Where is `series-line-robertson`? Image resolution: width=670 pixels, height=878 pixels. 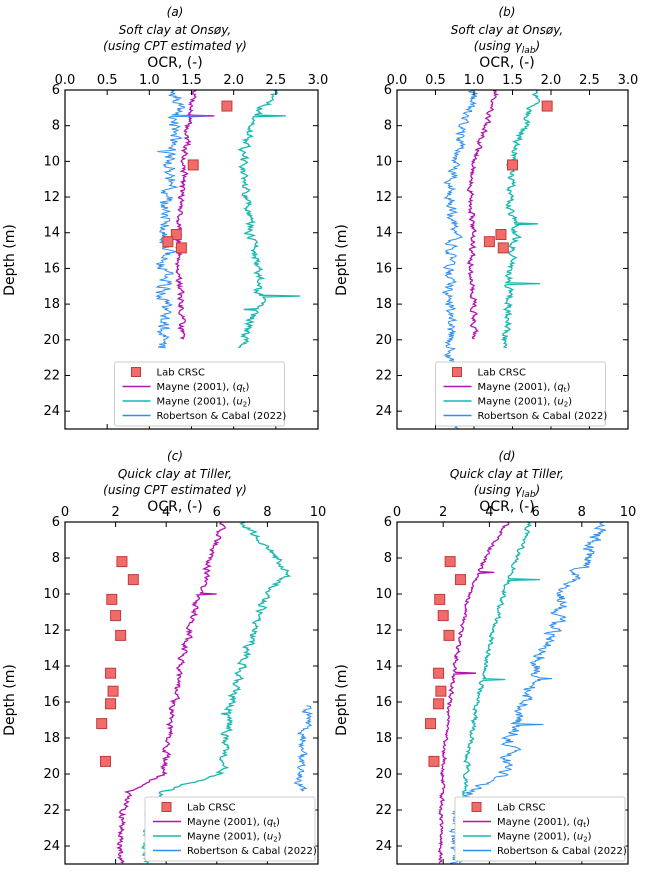
series-line-robertson is located at coordinates (303, 748).